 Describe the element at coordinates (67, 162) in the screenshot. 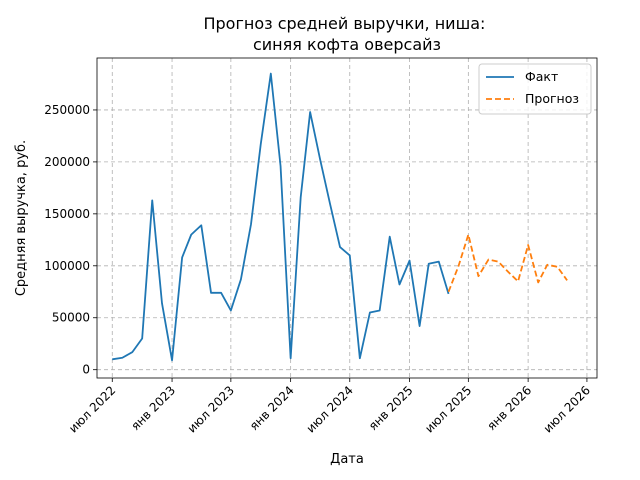

I see `y-tick-label: 200000` at that location.